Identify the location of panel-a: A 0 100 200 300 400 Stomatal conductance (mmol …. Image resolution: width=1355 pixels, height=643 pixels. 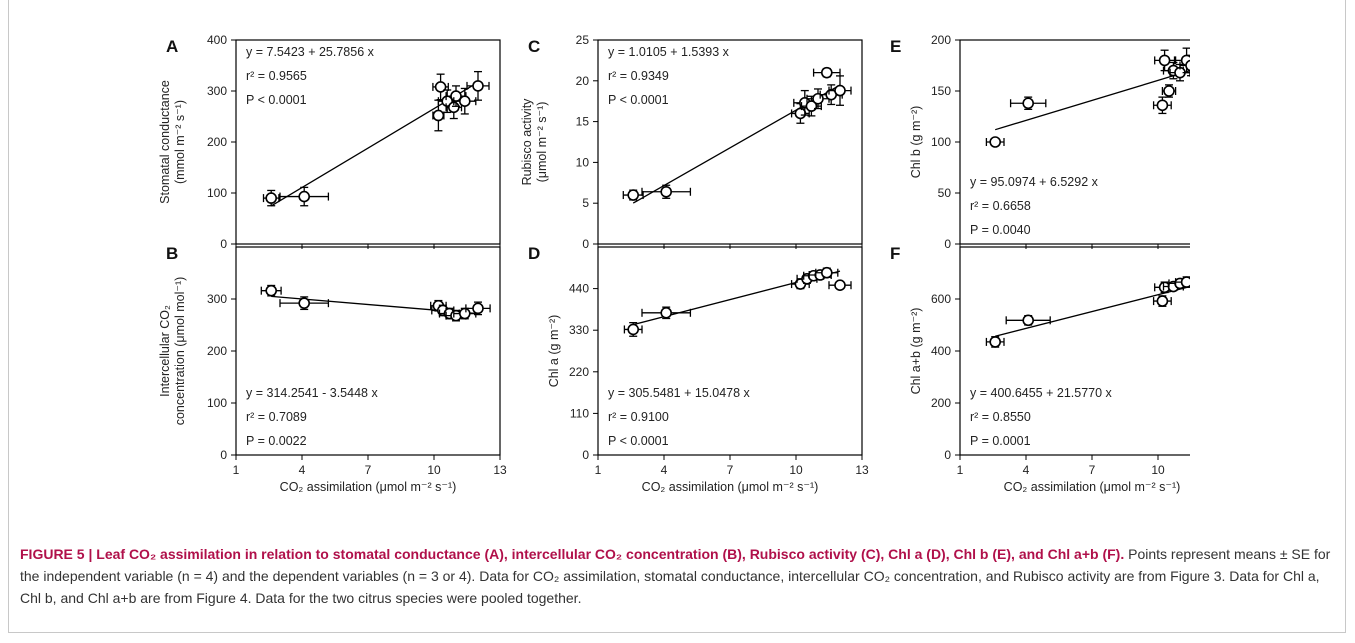
(329, 142).